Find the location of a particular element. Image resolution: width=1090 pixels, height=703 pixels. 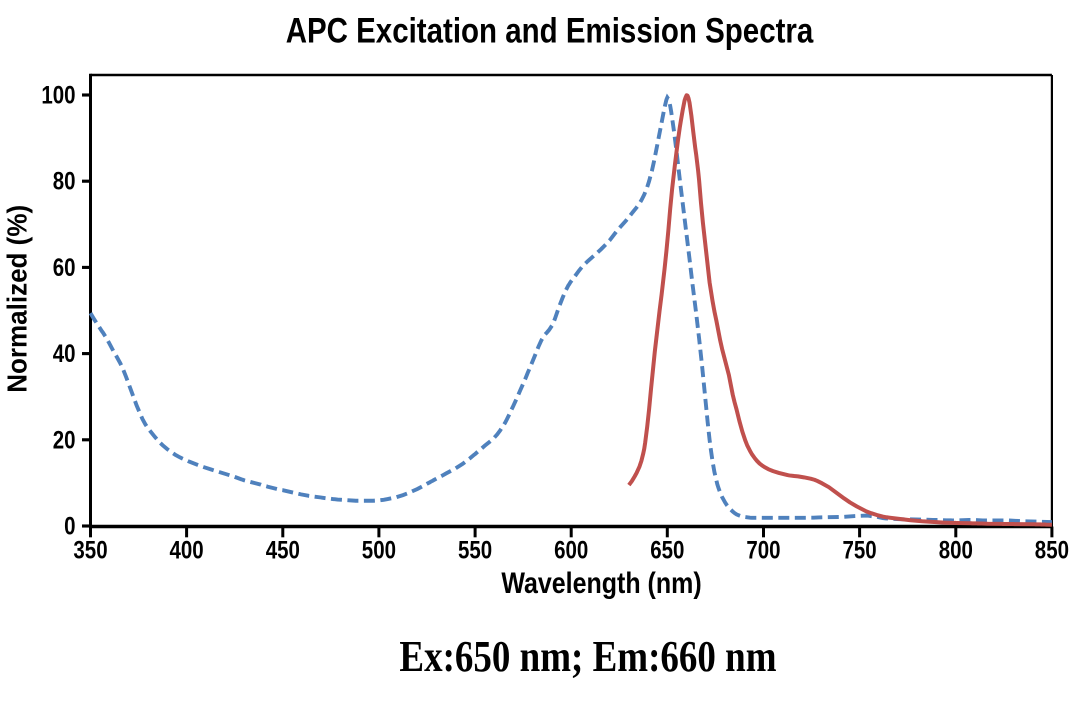

svg-text: 100 is located at coordinates (58, 95).